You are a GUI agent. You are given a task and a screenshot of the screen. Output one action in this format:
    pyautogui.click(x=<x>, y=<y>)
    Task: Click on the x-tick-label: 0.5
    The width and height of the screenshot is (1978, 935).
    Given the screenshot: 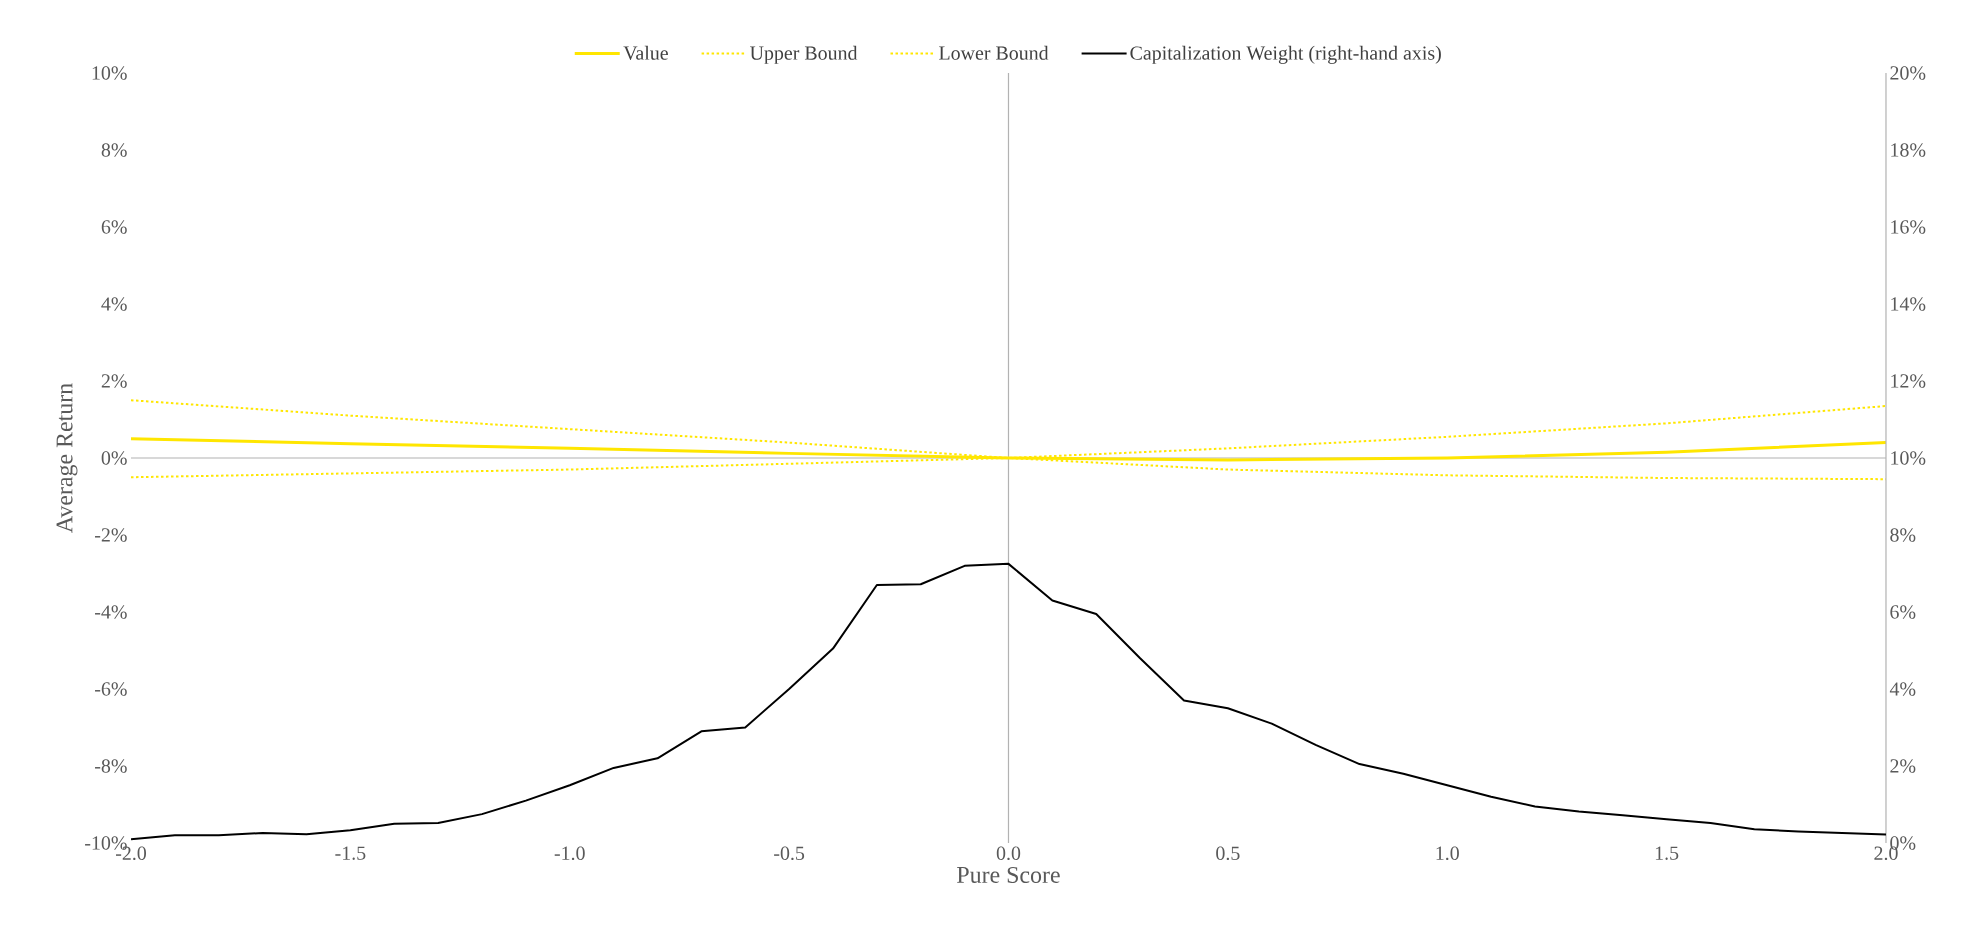 What is the action you would take?
    pyautogui.click(x=1228, y=853)
    